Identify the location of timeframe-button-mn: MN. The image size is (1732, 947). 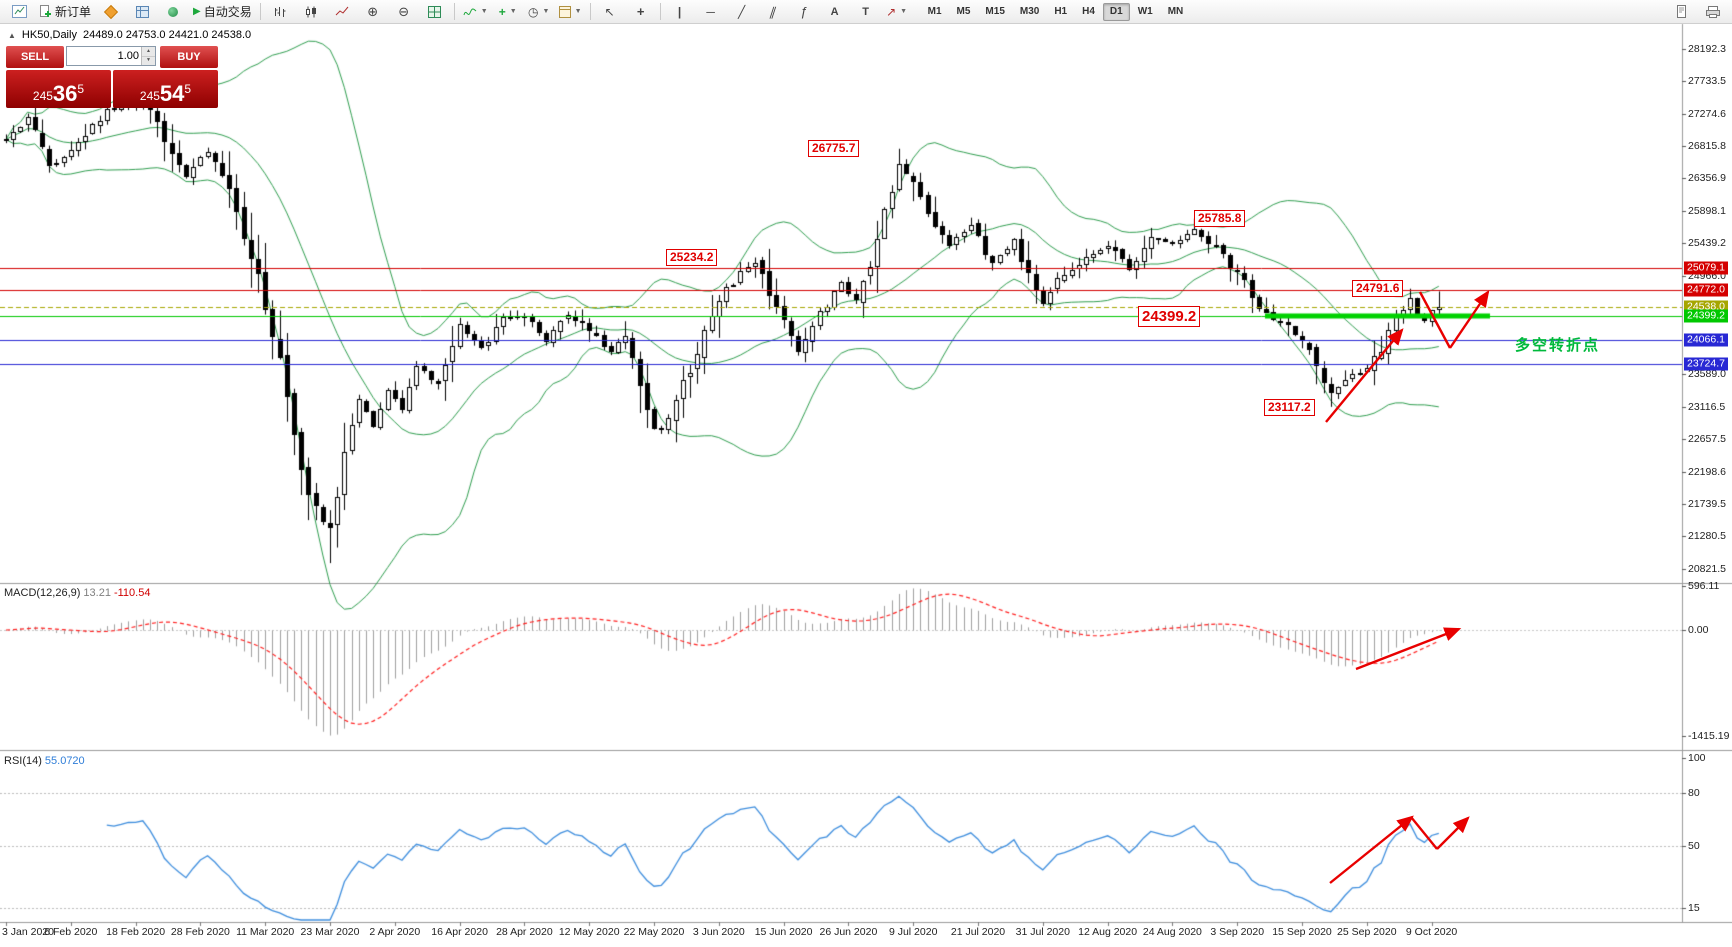
(1175, 11).